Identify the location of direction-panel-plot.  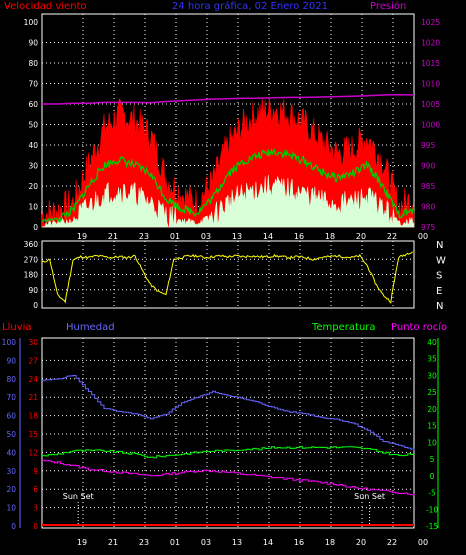
(227, 277).